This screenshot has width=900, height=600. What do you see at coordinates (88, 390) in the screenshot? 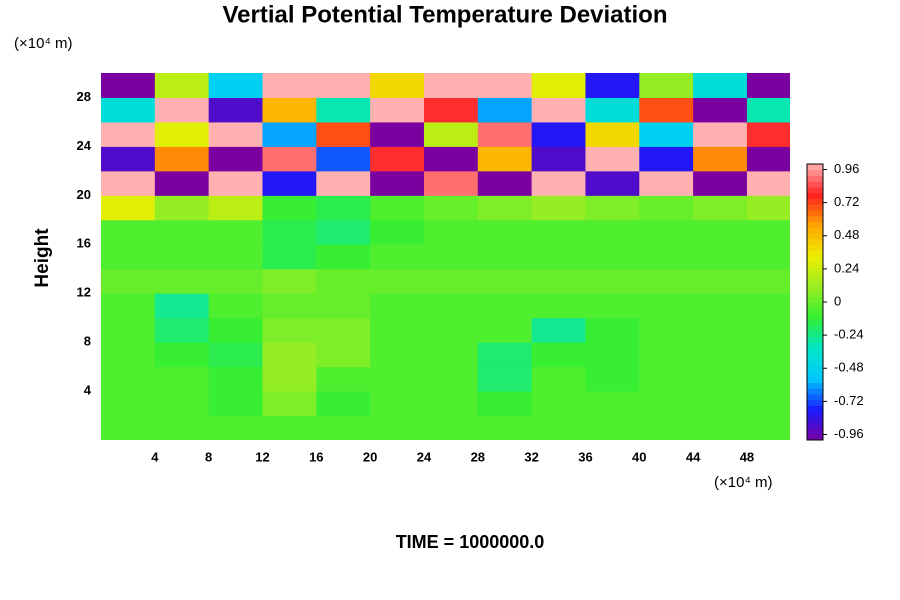
I see `y-tick-label: 4` at bounding box center [88, 390].